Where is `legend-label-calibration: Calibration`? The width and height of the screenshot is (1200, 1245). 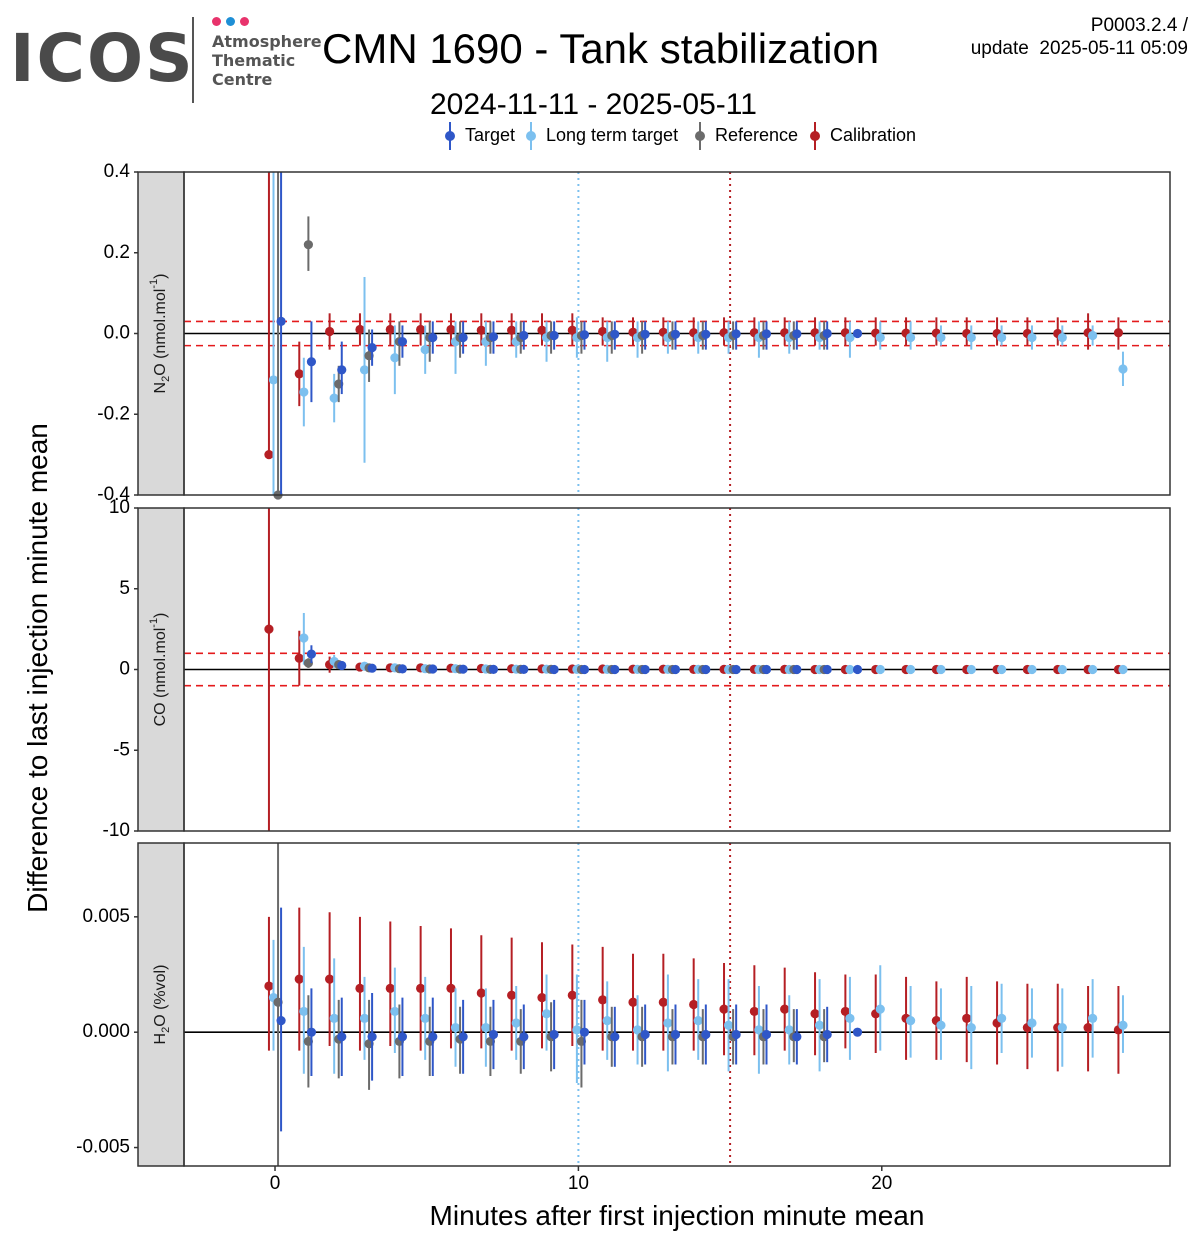 legend-label-calibration: Calibration is located at coordinates (873, 135).